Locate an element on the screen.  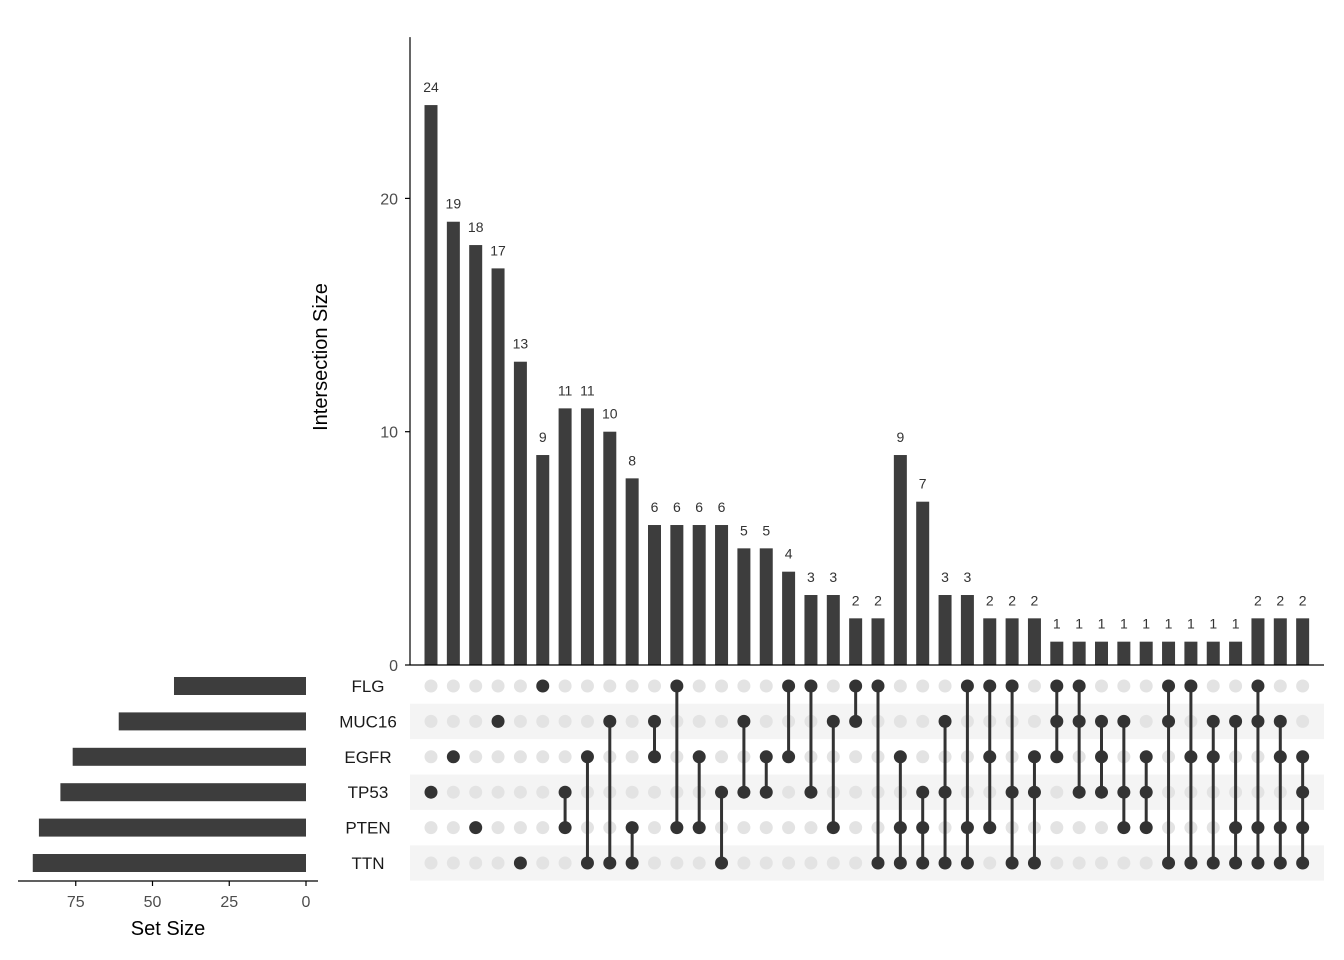
intersection-bar-label: 19 is located at coordinates (454, 204).